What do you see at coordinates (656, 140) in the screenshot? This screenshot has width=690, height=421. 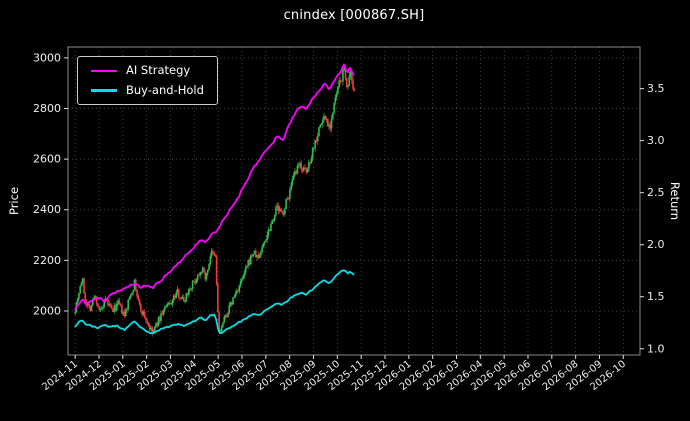 I see `svg-text: 3.0` at bounding box center [656, 140].